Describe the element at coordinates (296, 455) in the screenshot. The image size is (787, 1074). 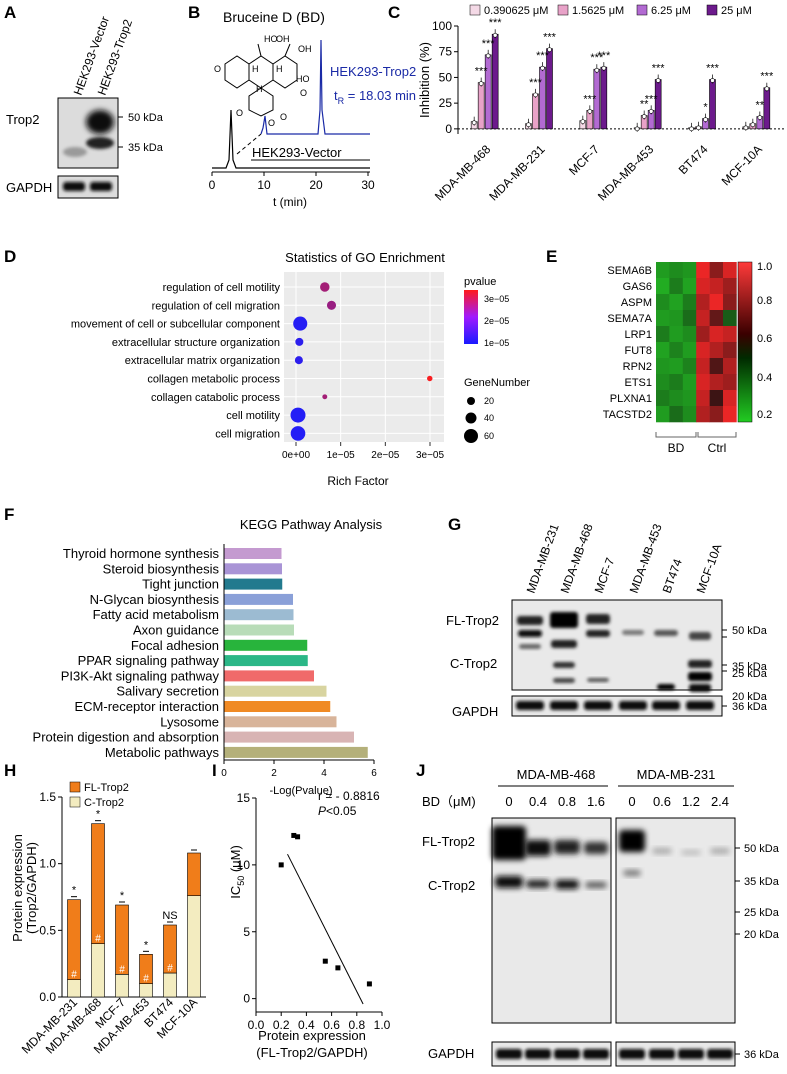
I see `d-xtick-label: 0e+00` at that location.